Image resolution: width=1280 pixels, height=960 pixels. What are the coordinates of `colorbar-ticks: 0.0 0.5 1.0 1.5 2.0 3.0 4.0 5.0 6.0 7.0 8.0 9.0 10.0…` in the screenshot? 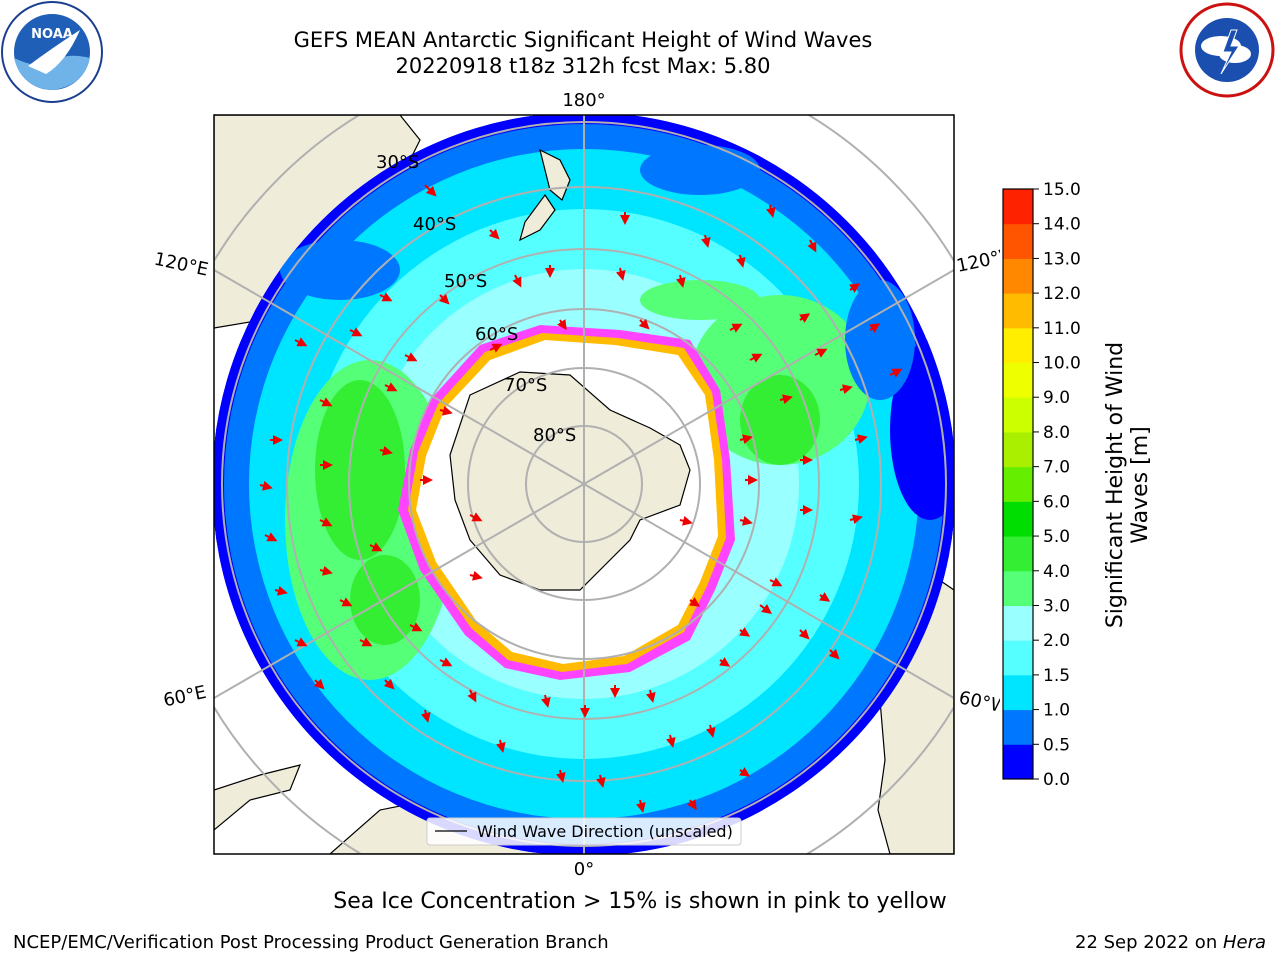 It's located at (1057, 485).